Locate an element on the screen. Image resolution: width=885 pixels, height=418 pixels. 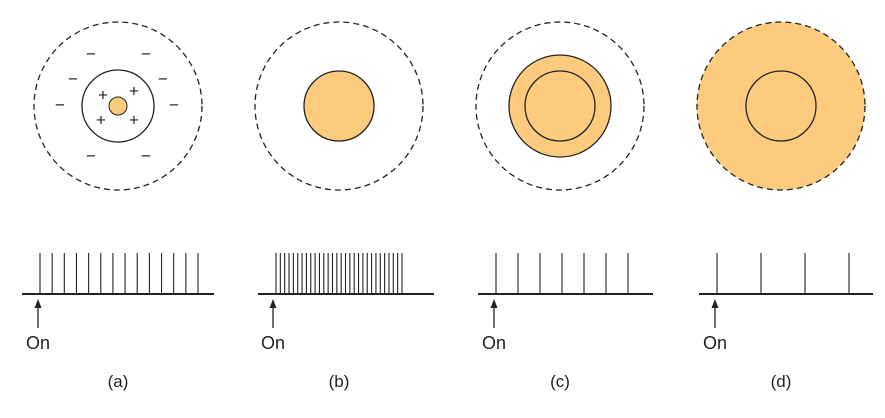
panel-a-center-boundary is located at coordinates (118, 106).